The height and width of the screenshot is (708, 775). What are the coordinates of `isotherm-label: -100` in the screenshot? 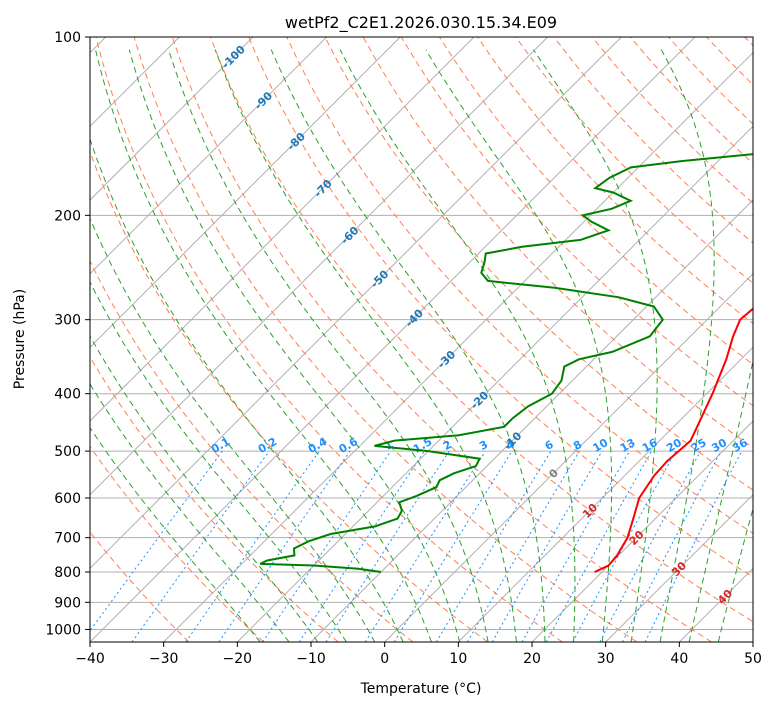 It's located at (233, 57).